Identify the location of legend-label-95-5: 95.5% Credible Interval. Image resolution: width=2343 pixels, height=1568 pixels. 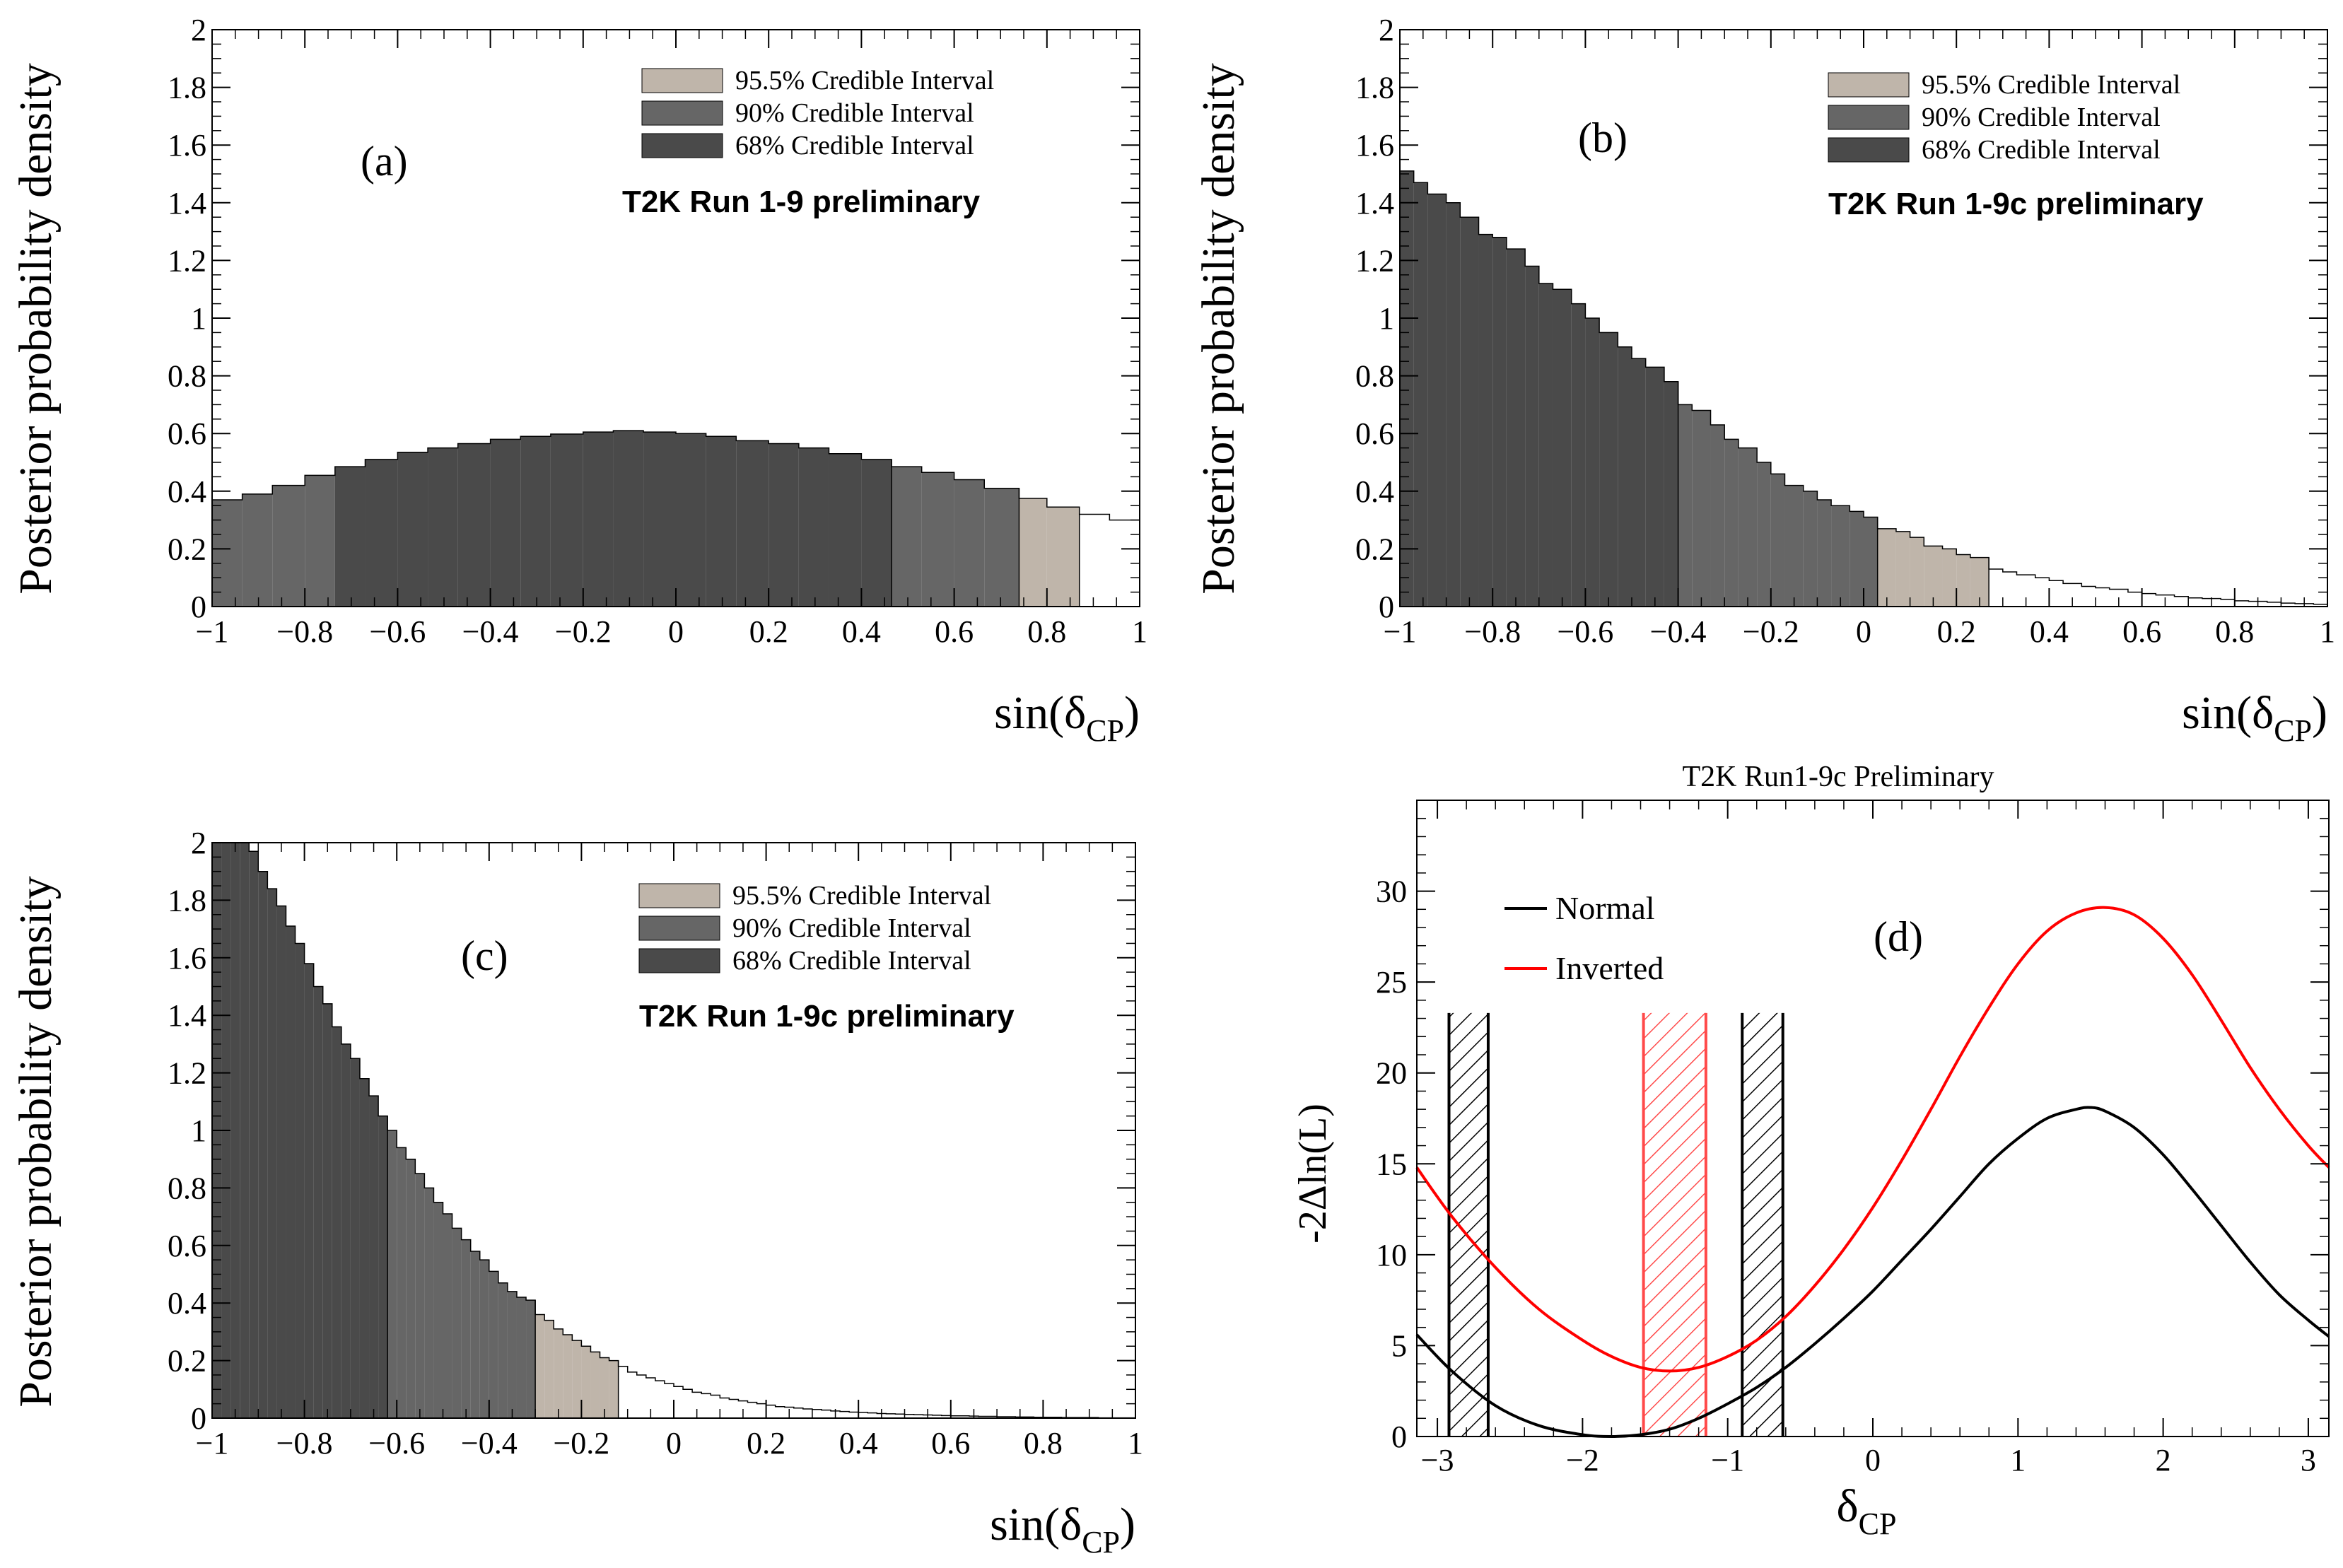
(862, 896).